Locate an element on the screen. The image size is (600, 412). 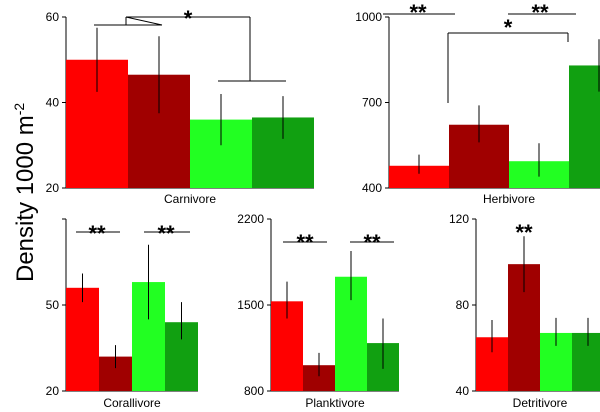
category-label: Corallivore is located at coordinates (132, 403).